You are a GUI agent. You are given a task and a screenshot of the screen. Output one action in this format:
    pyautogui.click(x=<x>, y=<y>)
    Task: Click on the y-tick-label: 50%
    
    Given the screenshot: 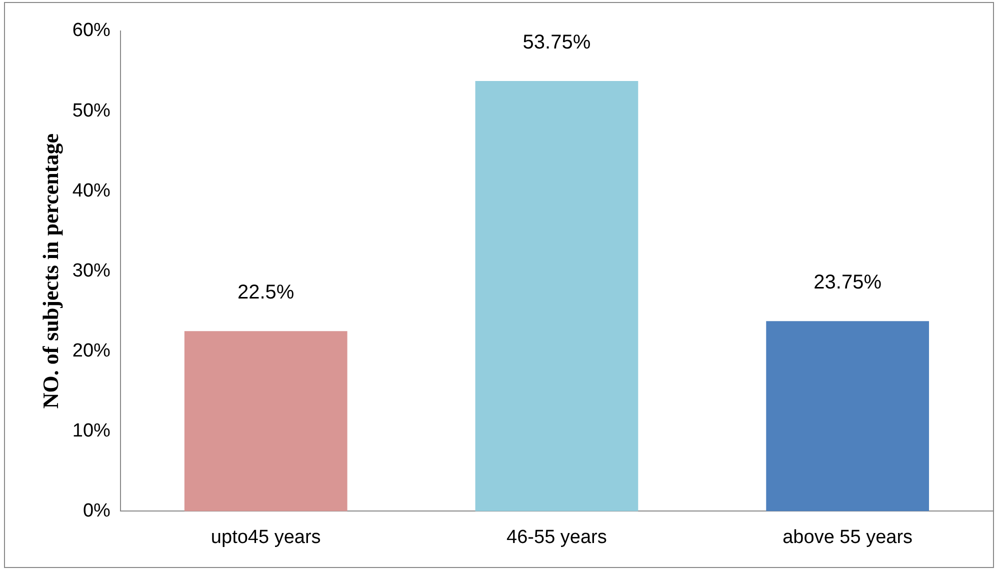 What is the action you would take?
    pyautogui.click(x=91, y=111)
    